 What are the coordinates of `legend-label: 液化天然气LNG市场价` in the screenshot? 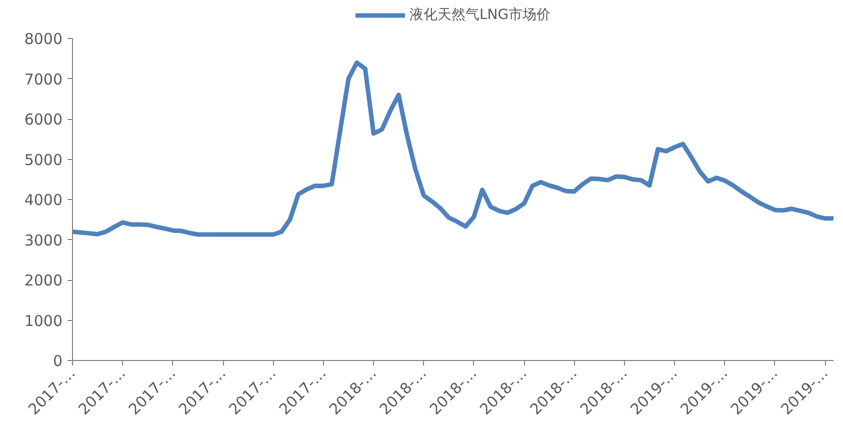 It's located at (480, 15).